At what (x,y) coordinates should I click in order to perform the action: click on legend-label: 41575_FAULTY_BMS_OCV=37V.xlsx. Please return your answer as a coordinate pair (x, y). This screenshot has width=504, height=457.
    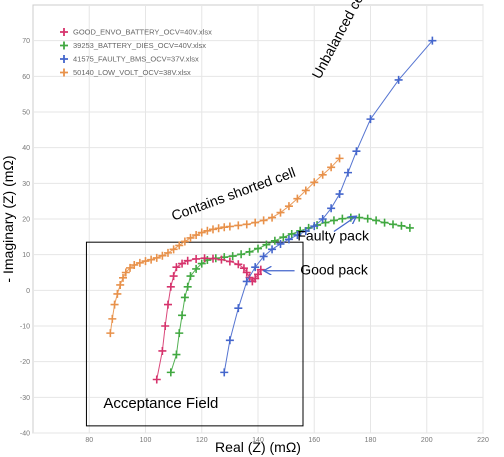
    Looking at the image, I should click on (136, 59).